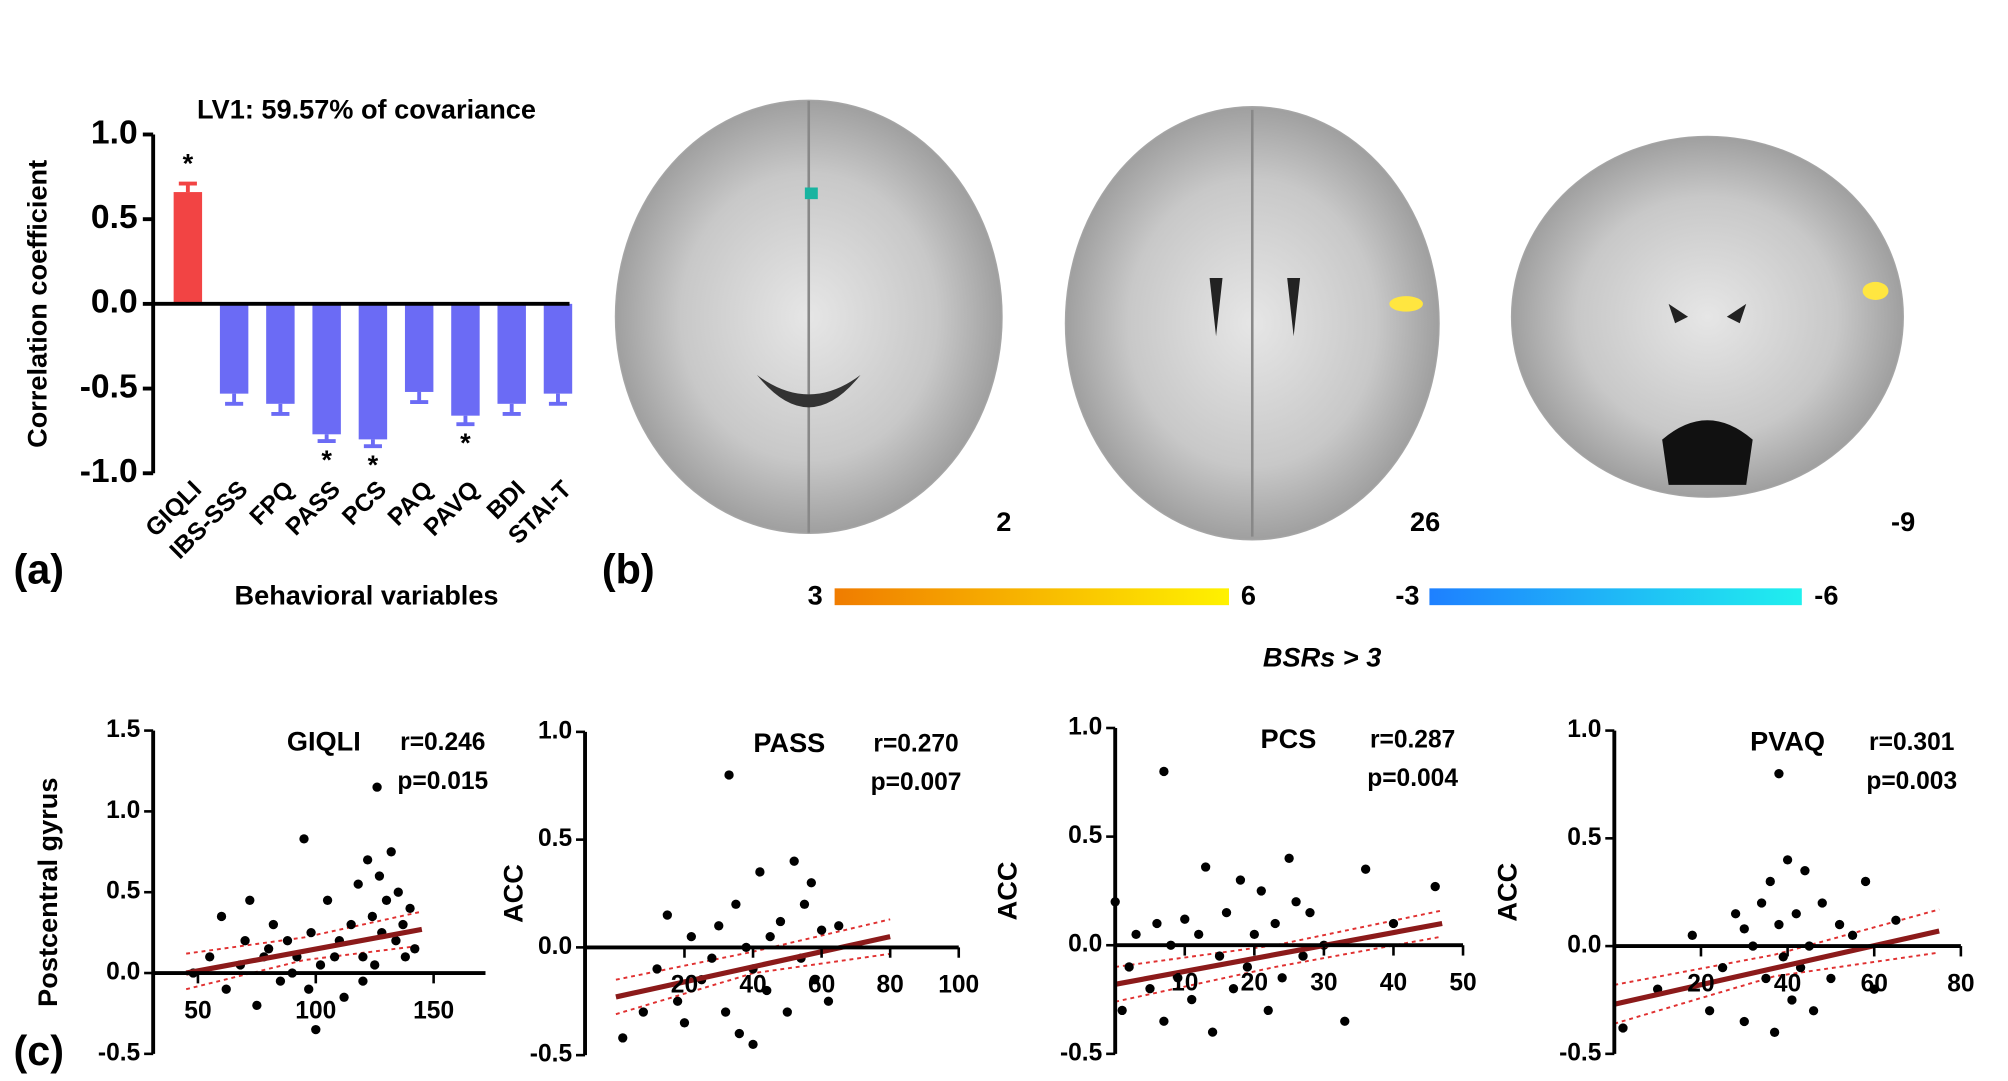 This screenshot has width=2008, height=1081. Describe the element at coordinates (1826, 595) in the screenshot. I see `scale-label: -6` at that location.